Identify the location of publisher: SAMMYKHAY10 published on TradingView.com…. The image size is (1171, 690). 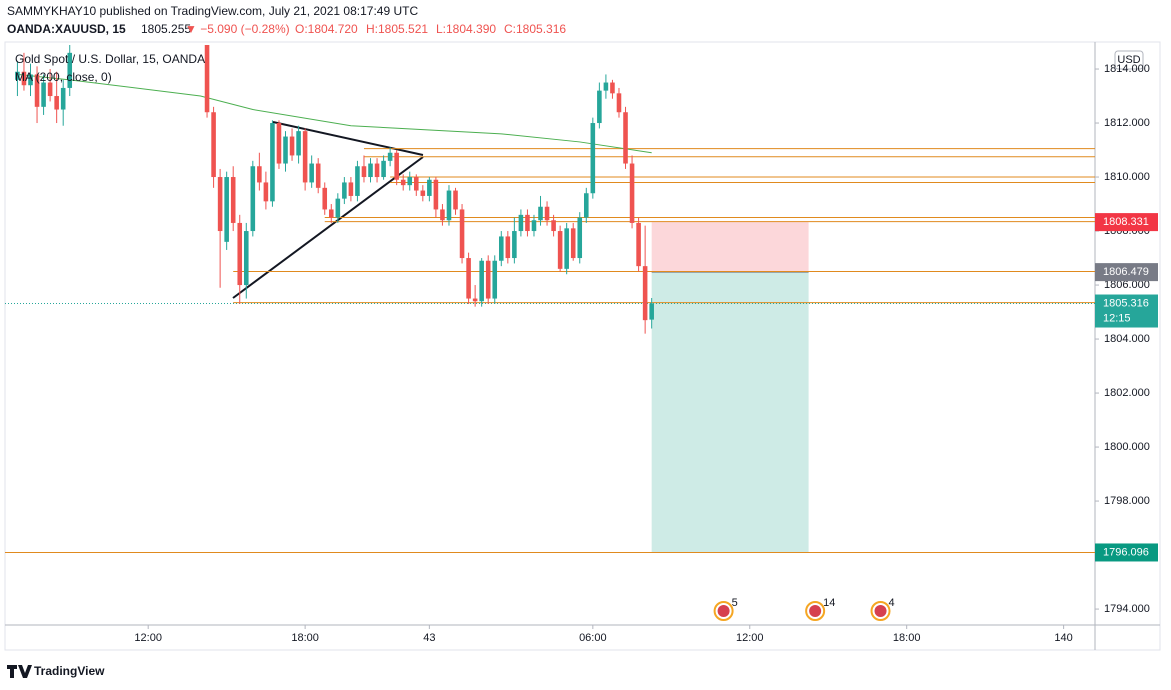
(212, 11).